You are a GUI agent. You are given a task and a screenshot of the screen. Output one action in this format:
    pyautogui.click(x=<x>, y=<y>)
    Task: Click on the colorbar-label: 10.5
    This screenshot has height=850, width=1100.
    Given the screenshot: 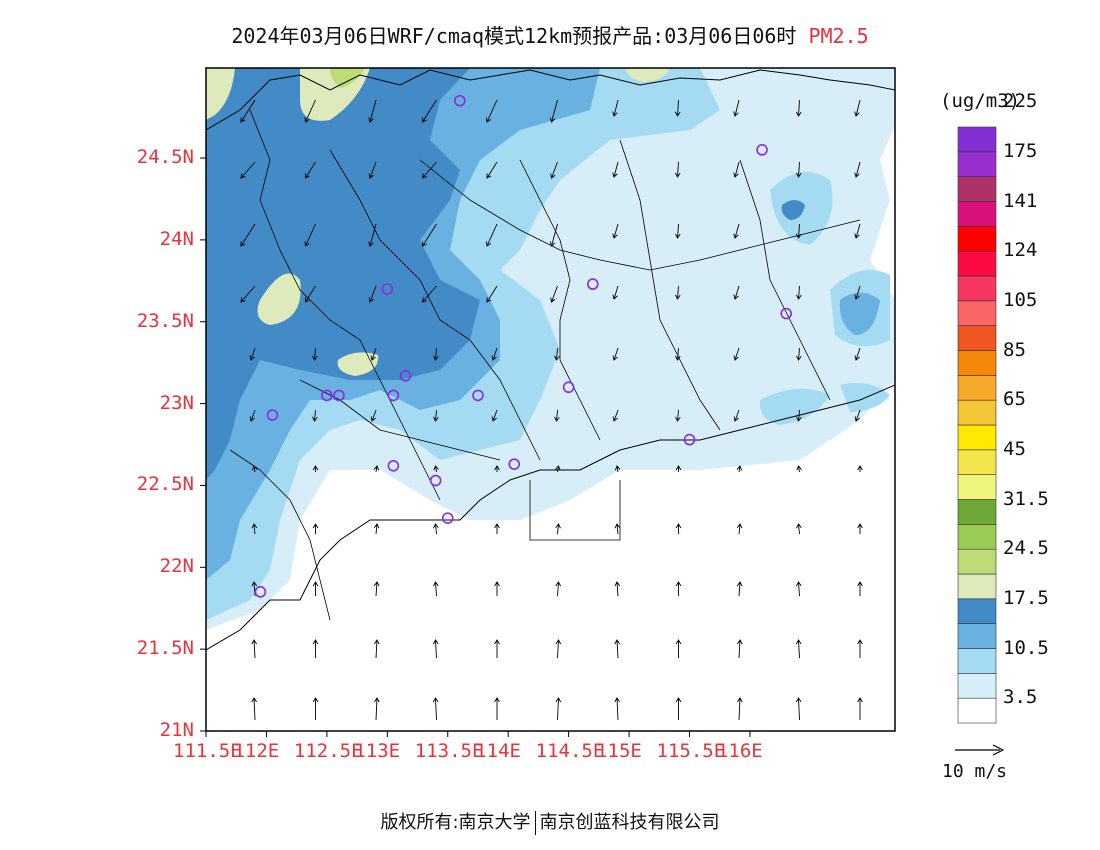 What is the action you would take?
    pyautogui.click(x=1026, y=647)
    